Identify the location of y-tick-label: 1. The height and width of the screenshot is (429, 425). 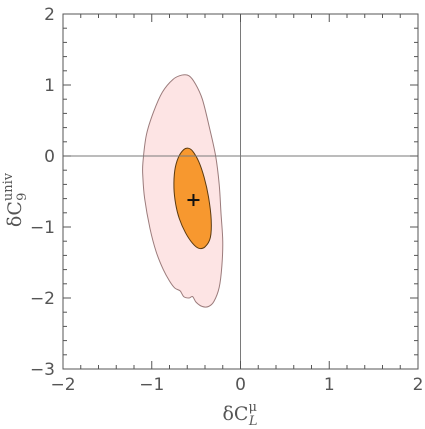
(49, 86).